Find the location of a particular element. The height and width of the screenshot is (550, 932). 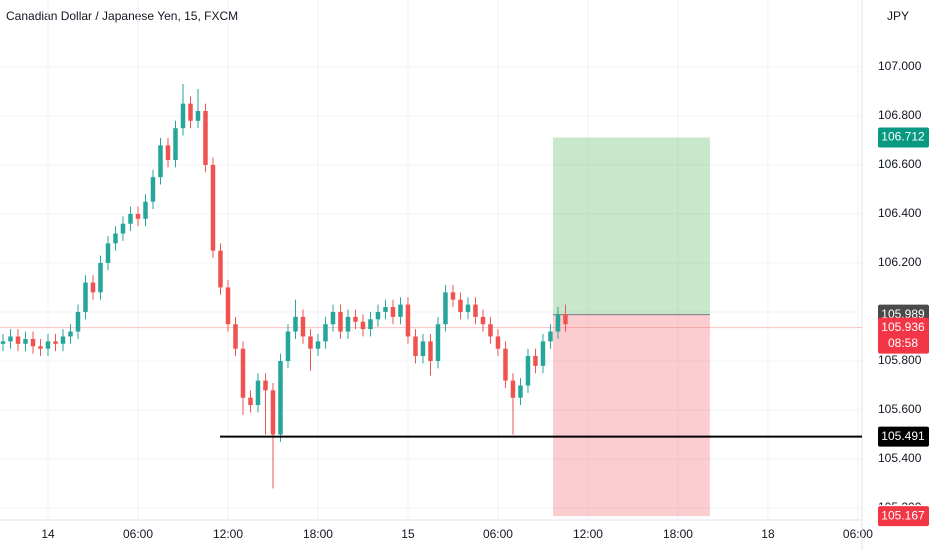

line-badge: 105.491 is located at coordinates (903, 436).